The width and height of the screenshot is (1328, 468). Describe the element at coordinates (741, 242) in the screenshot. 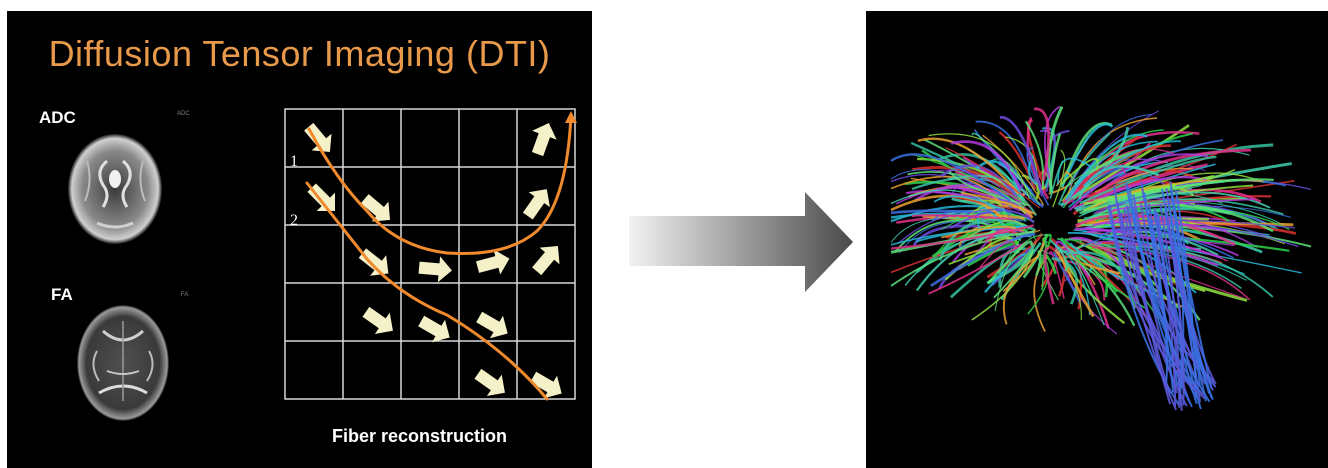

I see `right-arrow-icon` at that location.